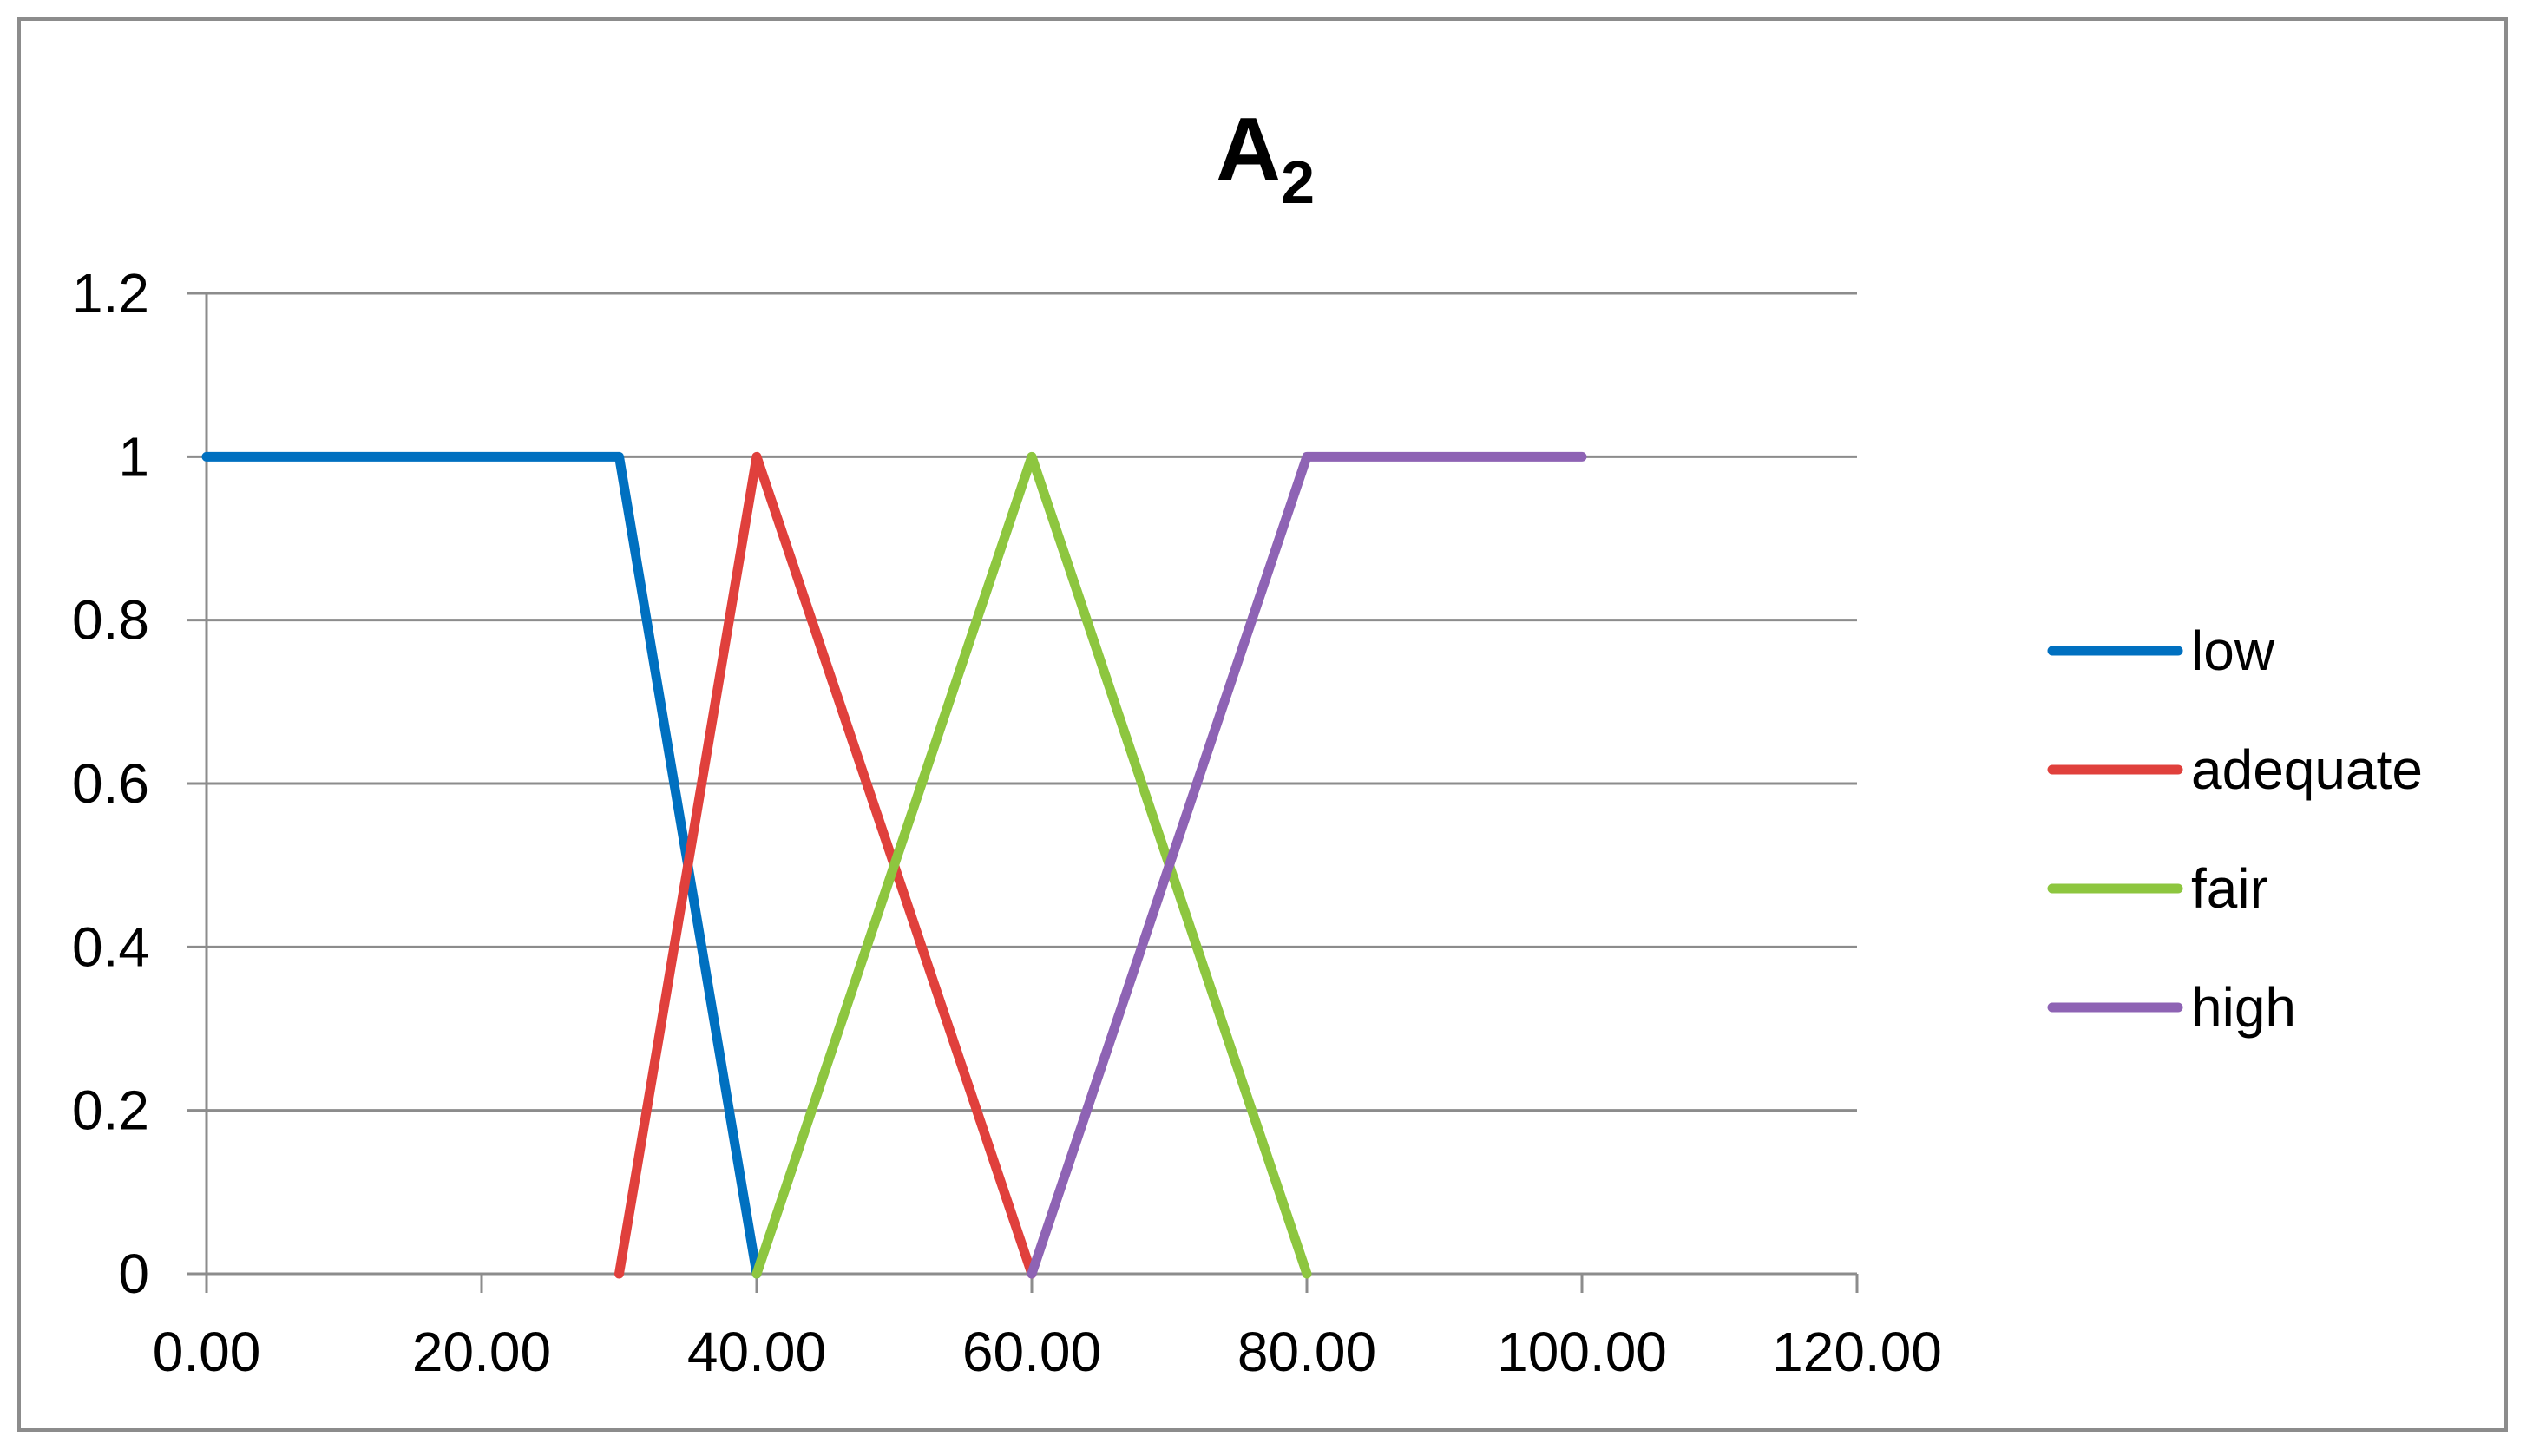 The width and height of the screenshot is (2533, 1456). What do you see at coordinates (110, 293) in the screenshot?
I see `y-tick-label: 1.2` at bounding box center [110, 293].